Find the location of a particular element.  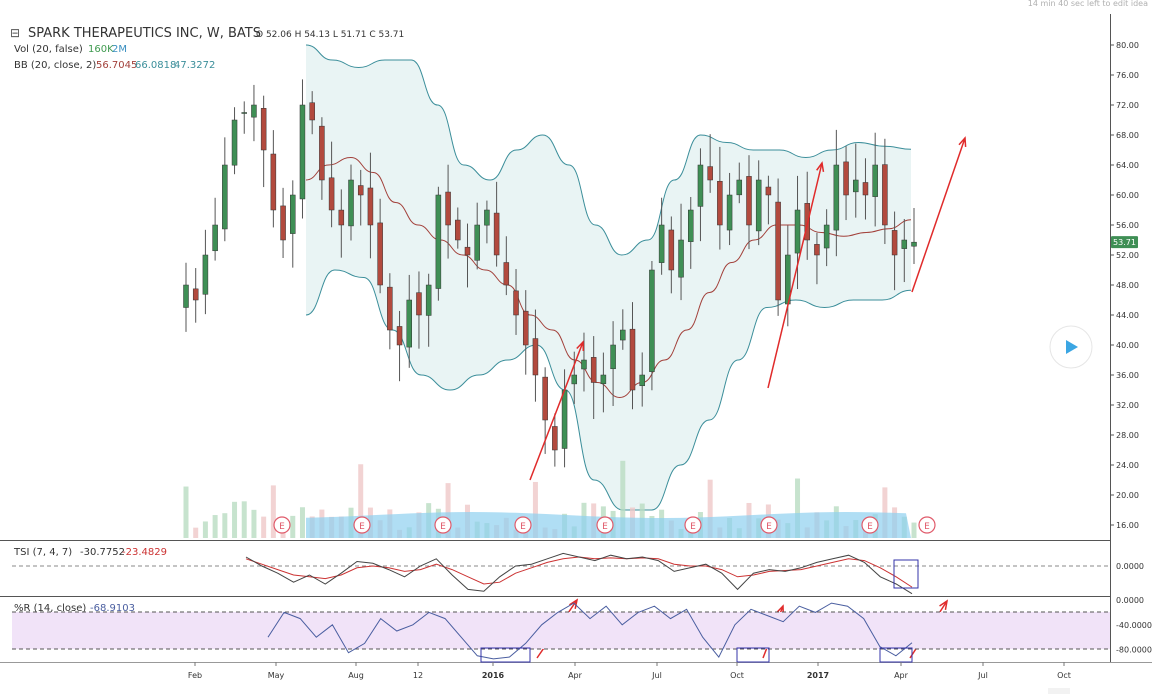

price-axis-label: 24.00 is located at coordinates (1127, 465).